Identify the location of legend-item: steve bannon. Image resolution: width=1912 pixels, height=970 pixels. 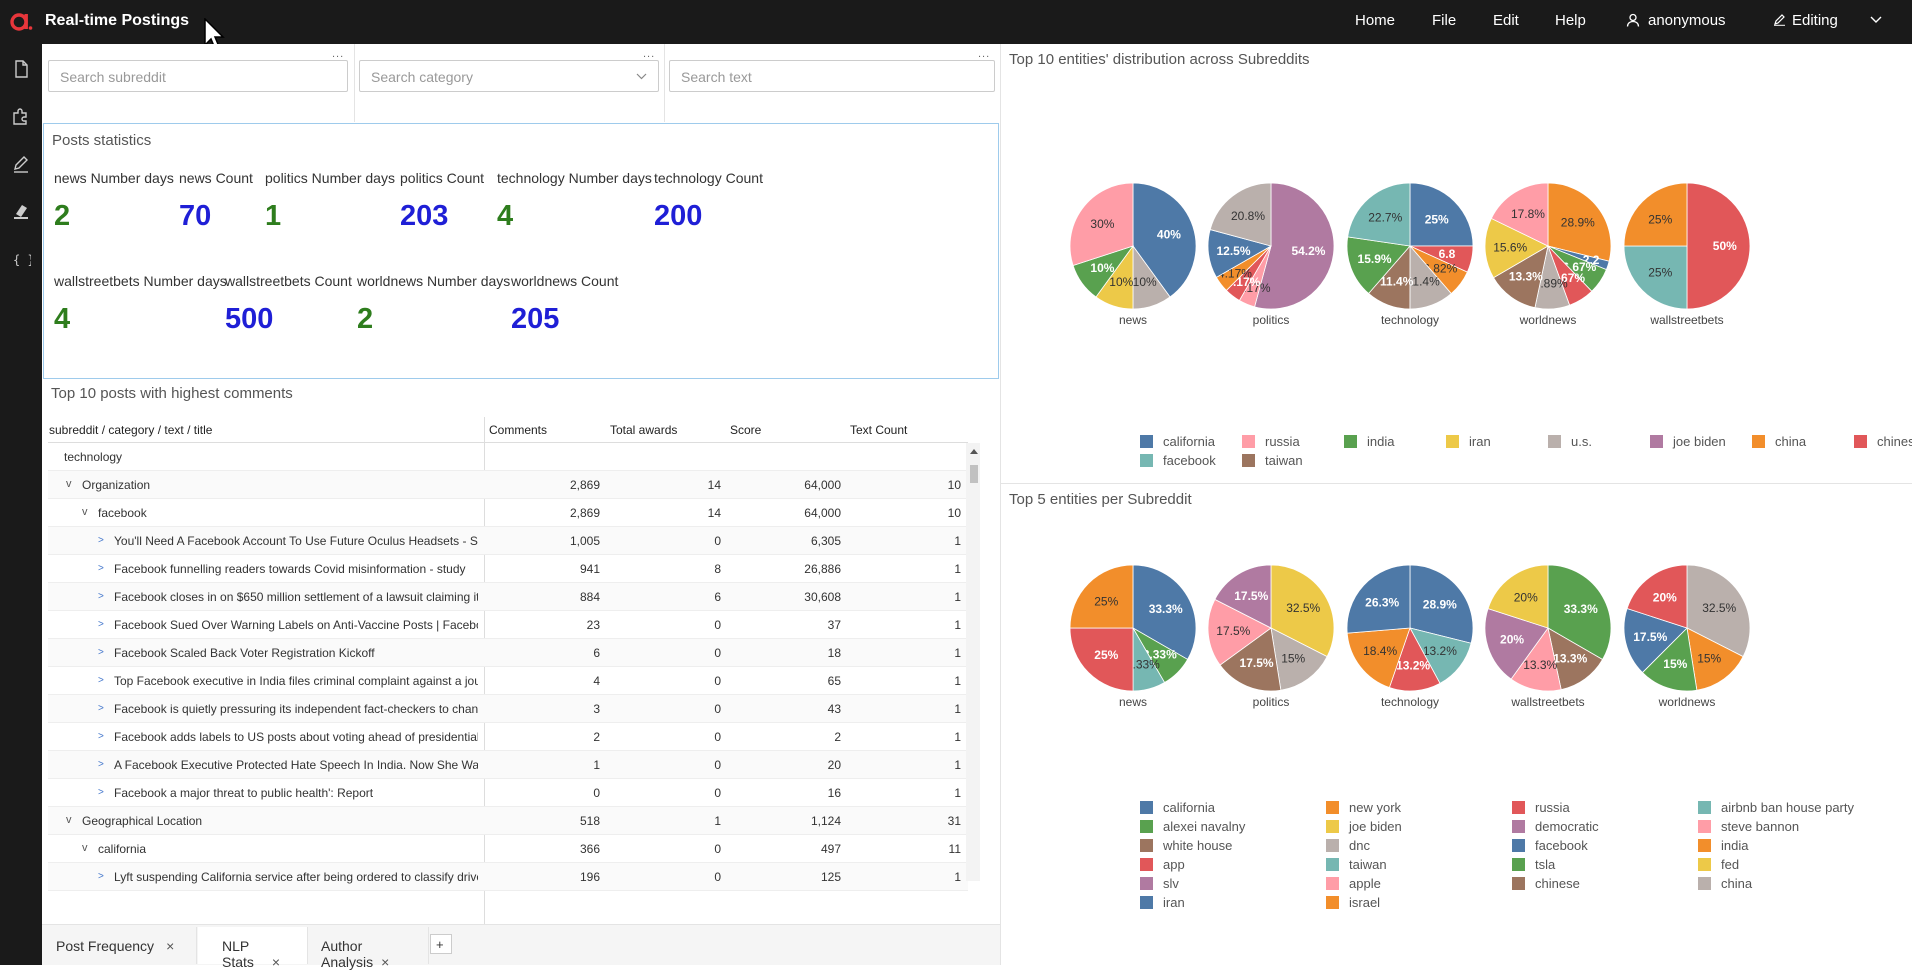
(1748, 826).